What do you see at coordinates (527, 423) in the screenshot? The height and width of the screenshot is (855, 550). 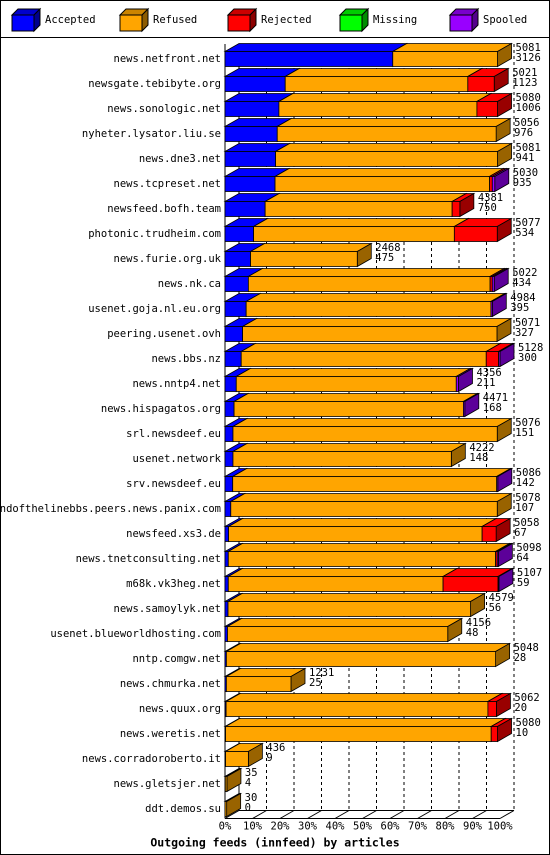 I see `total-label: 5076` at bounding box center [527, 423].